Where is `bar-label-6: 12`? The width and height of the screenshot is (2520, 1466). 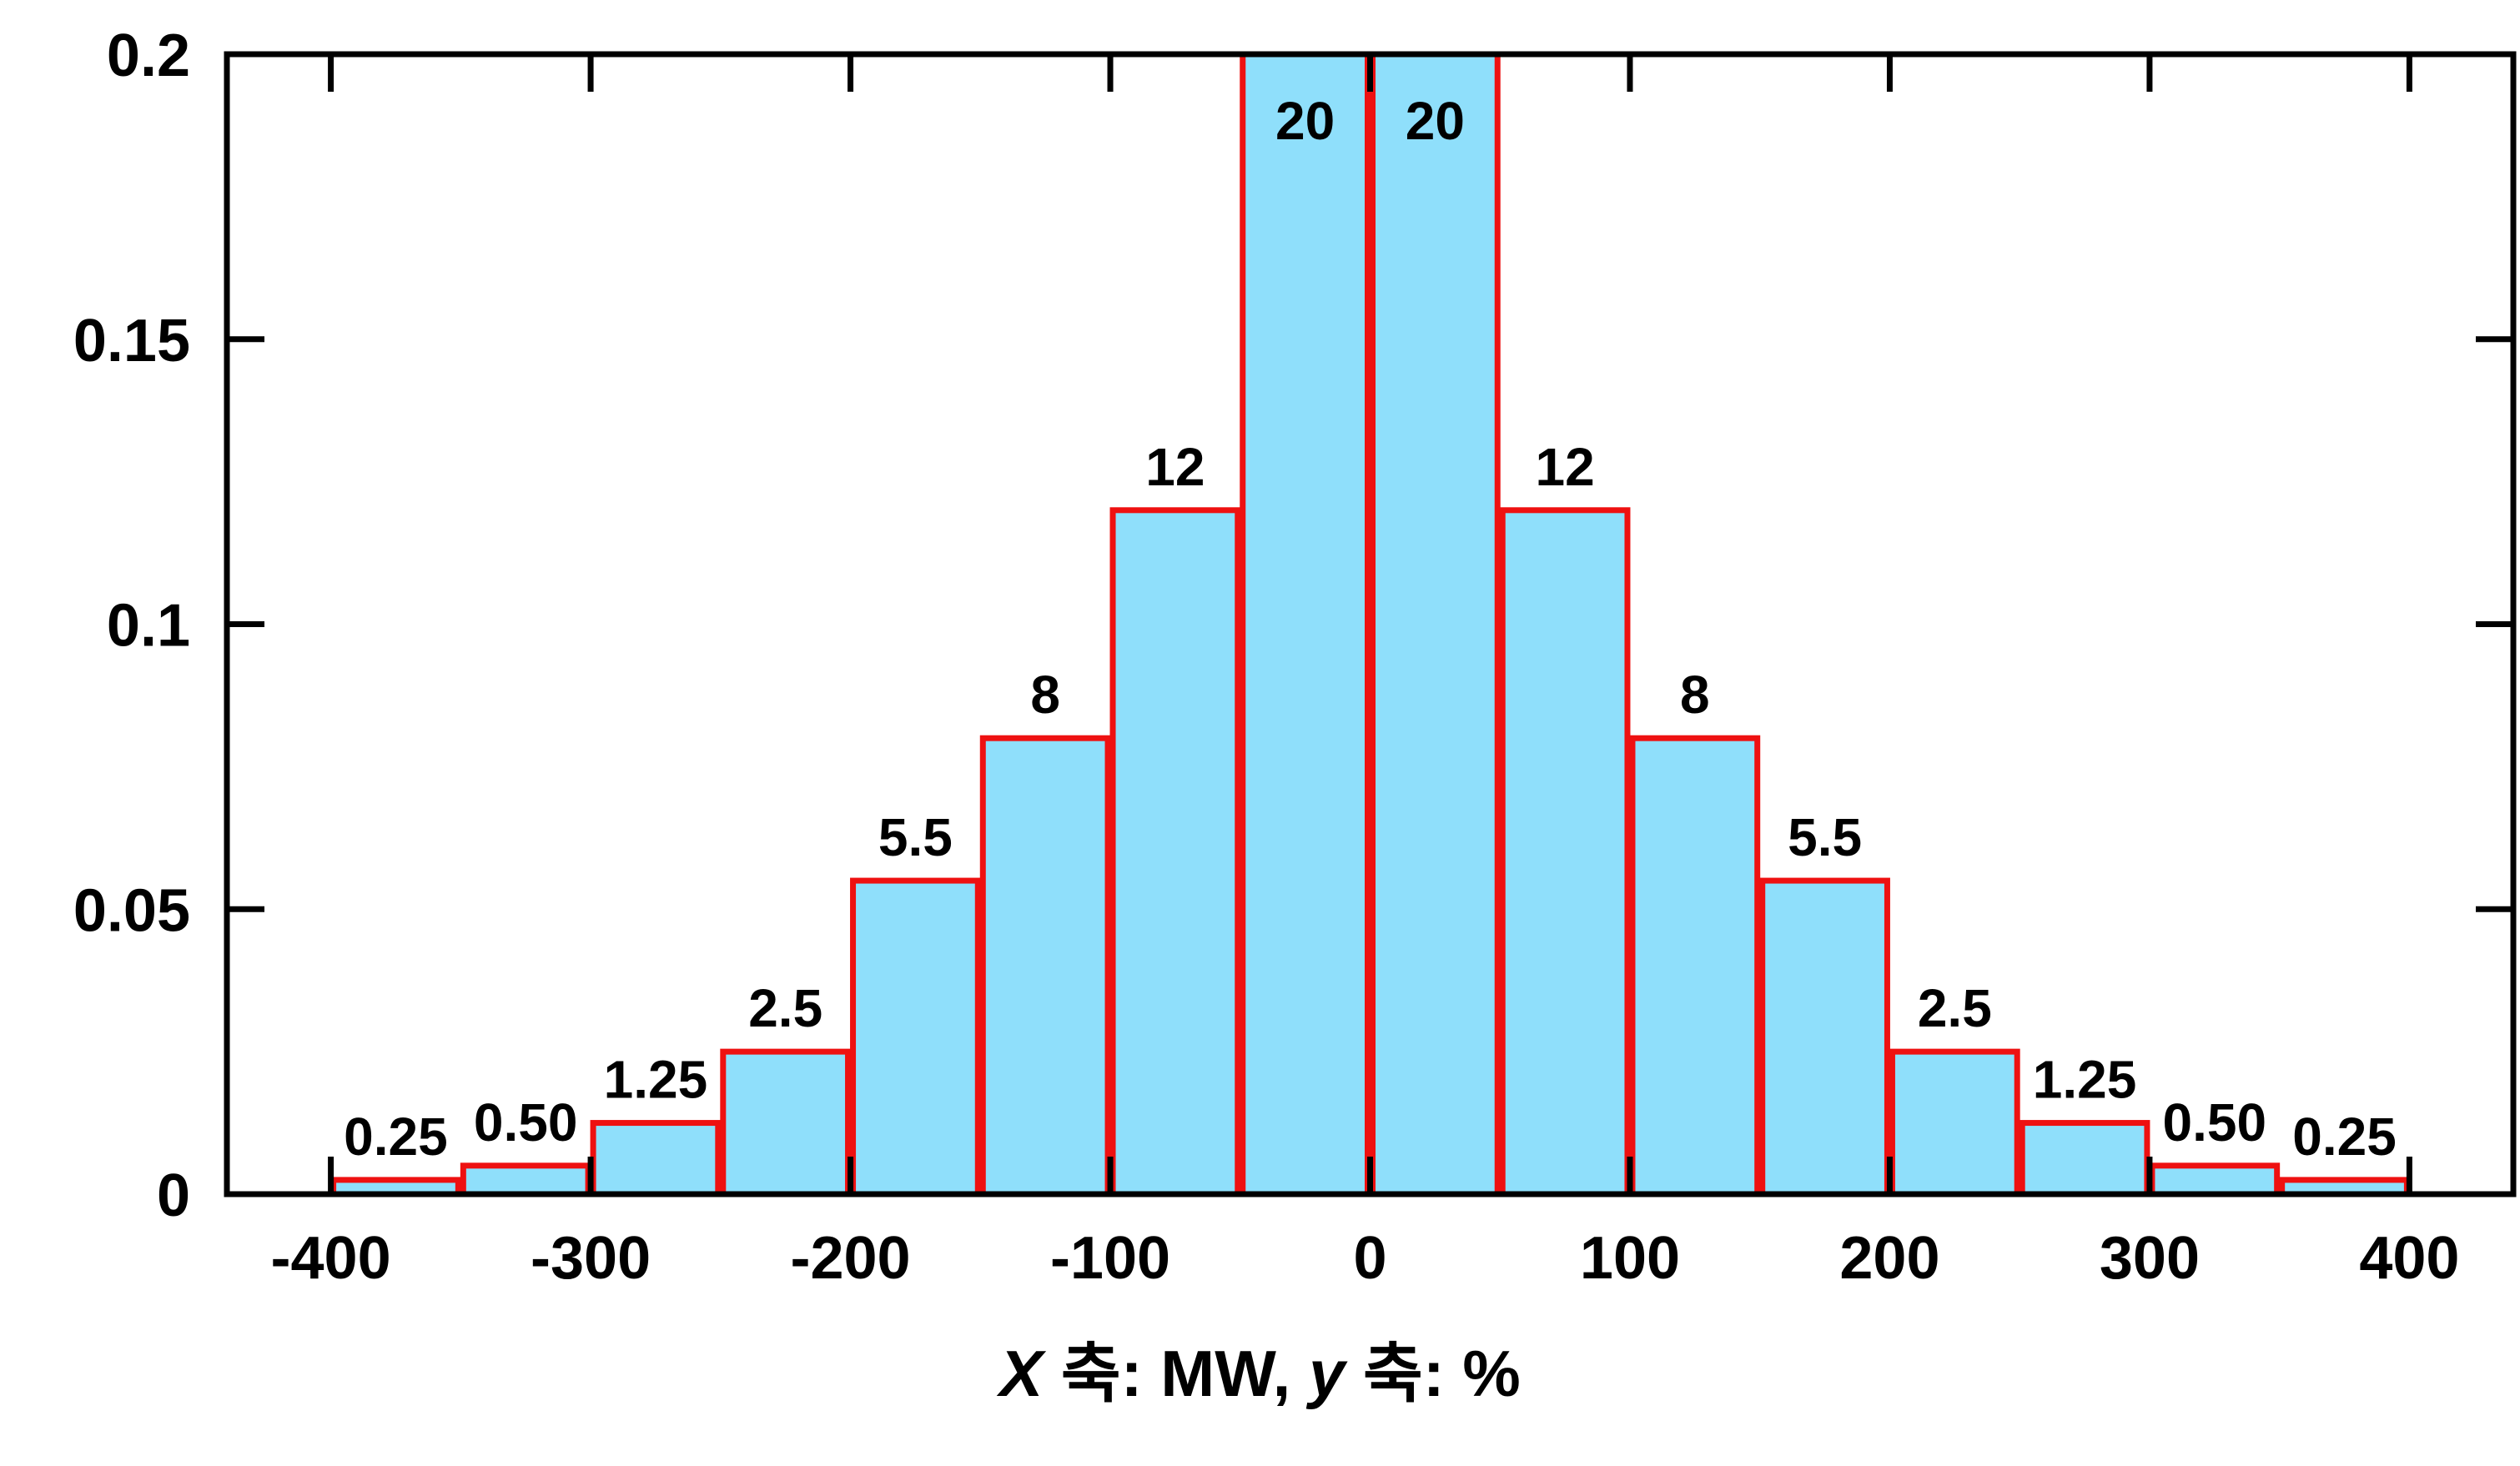 bar-label-6: 12 is located at coordinates (1175, 467).